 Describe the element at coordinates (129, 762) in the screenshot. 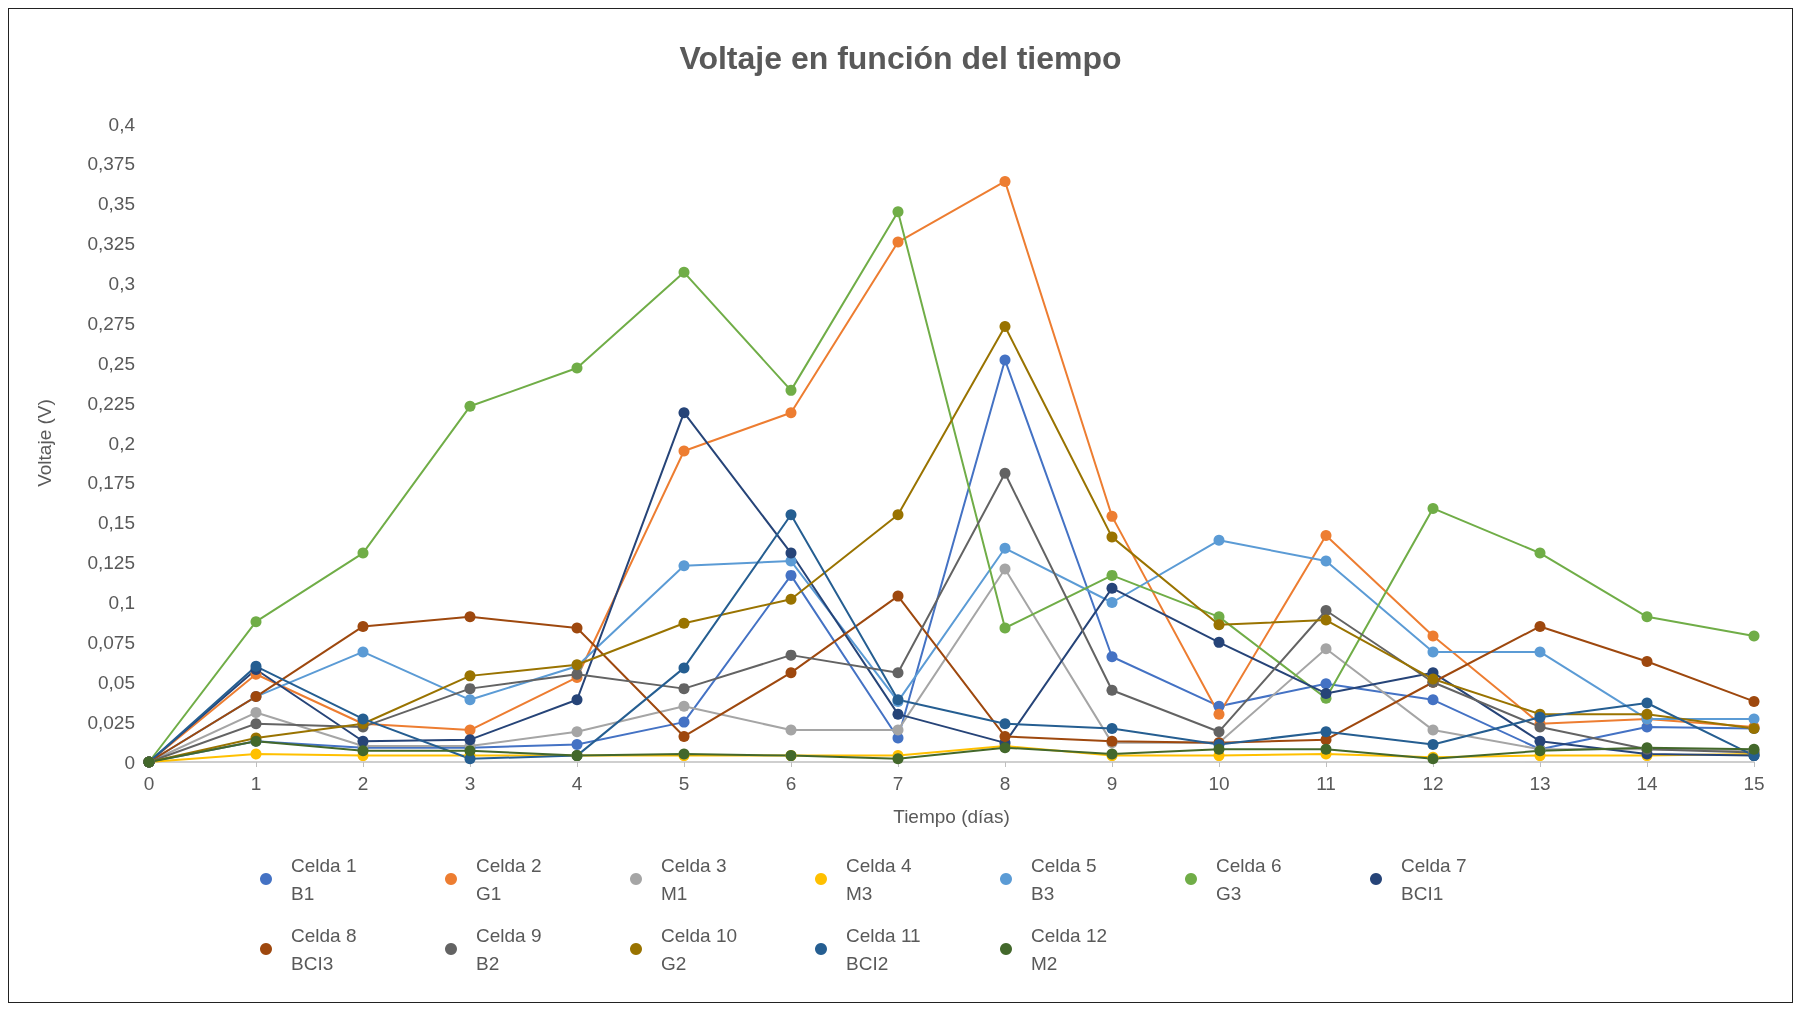

I see `y-tick-label: 0` at that location.